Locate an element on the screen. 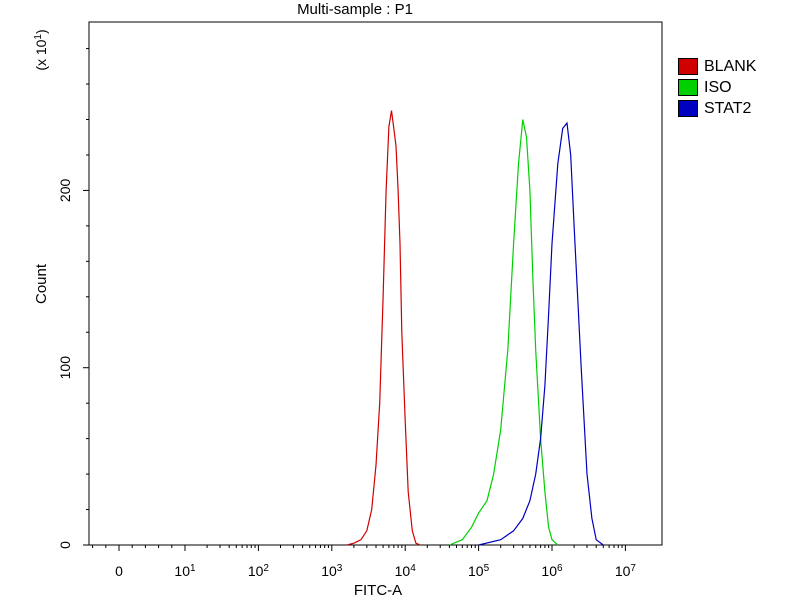 This screenshot has height=600, width=800. legend: BLANK ISO STAT2 is located at coordinates (717, 87).